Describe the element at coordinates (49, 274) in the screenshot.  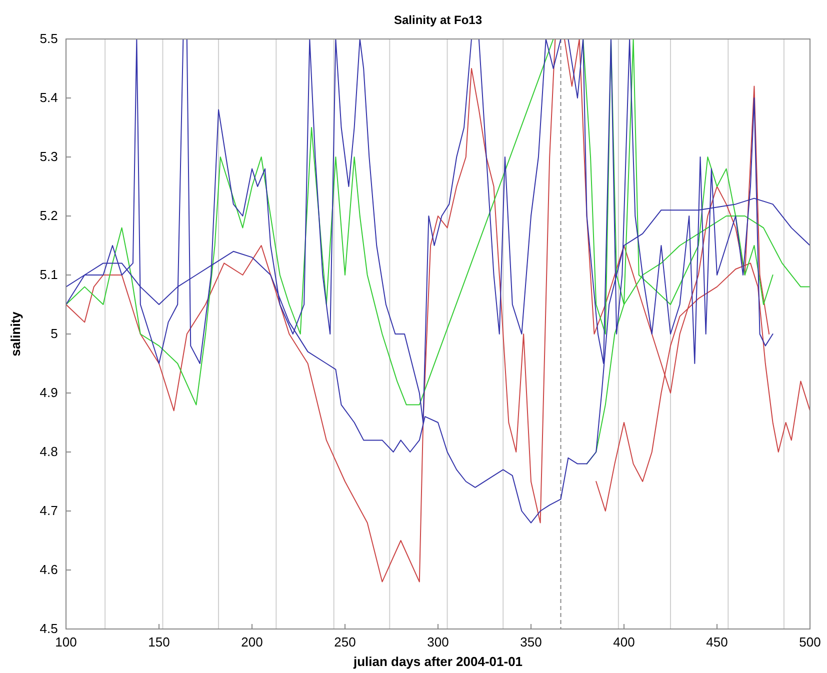
I see `y-tick-label: 5.1` at that location.